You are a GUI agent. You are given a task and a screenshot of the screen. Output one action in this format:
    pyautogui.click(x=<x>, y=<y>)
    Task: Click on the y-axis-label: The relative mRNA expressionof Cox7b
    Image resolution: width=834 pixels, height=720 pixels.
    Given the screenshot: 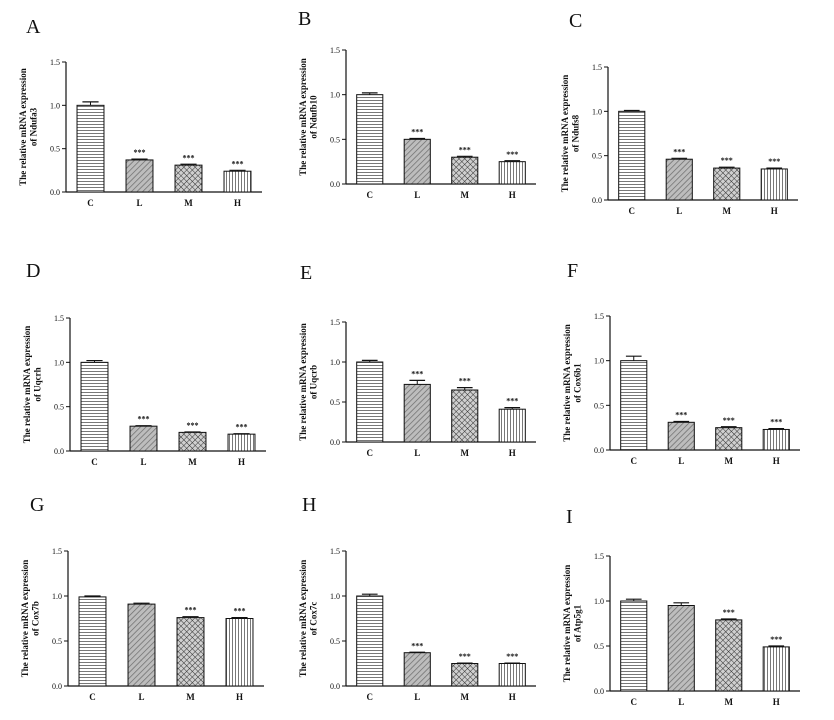 What is the action you would take?
    pyautogui.click(x=30, y=618)
    